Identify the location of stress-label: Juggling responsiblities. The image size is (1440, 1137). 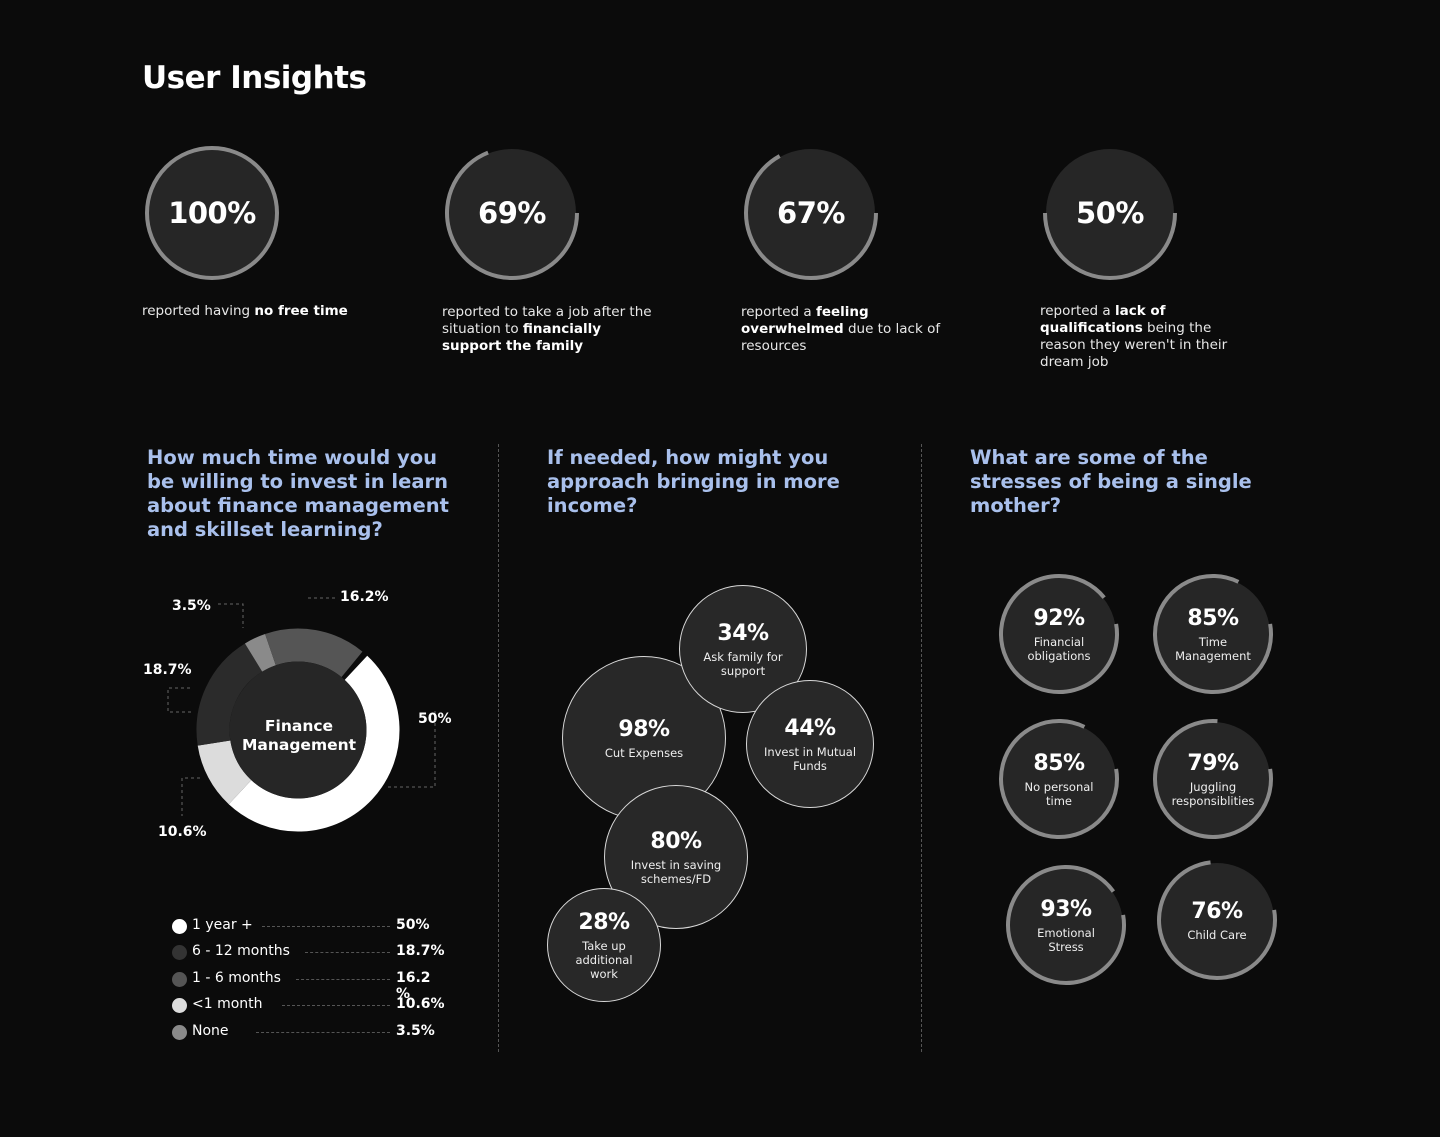
(1213, 793).